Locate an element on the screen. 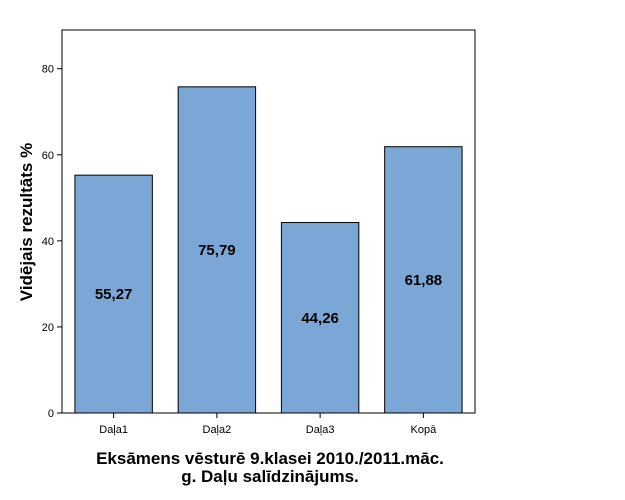 The image size is (625, 500). data-label: 44,26 is located at coordinates (320, 318).